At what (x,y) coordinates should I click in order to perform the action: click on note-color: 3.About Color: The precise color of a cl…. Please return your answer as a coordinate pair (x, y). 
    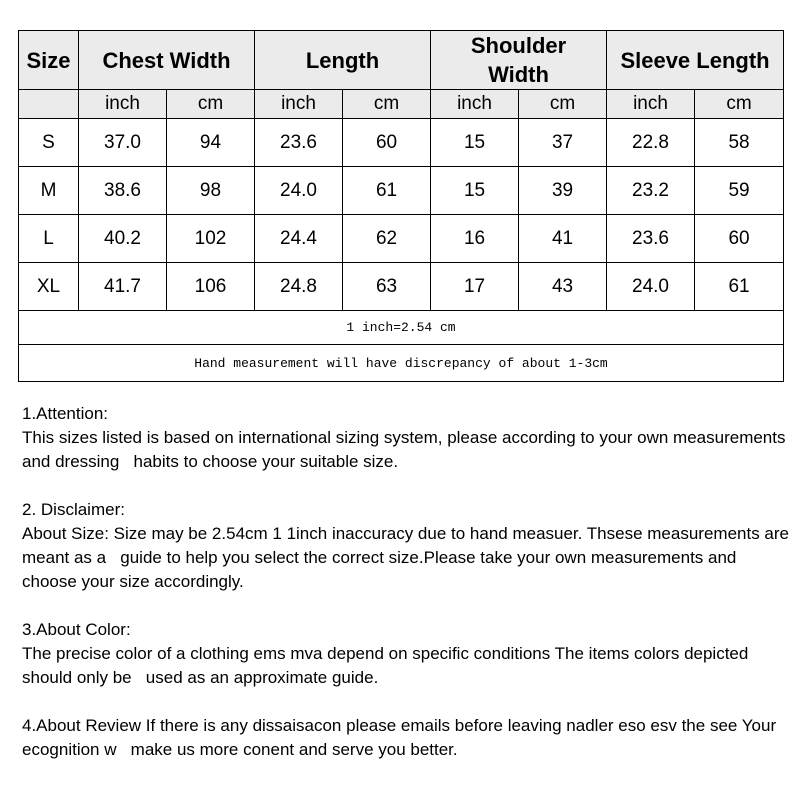
    Looking at the image, I should click on (407, 654).